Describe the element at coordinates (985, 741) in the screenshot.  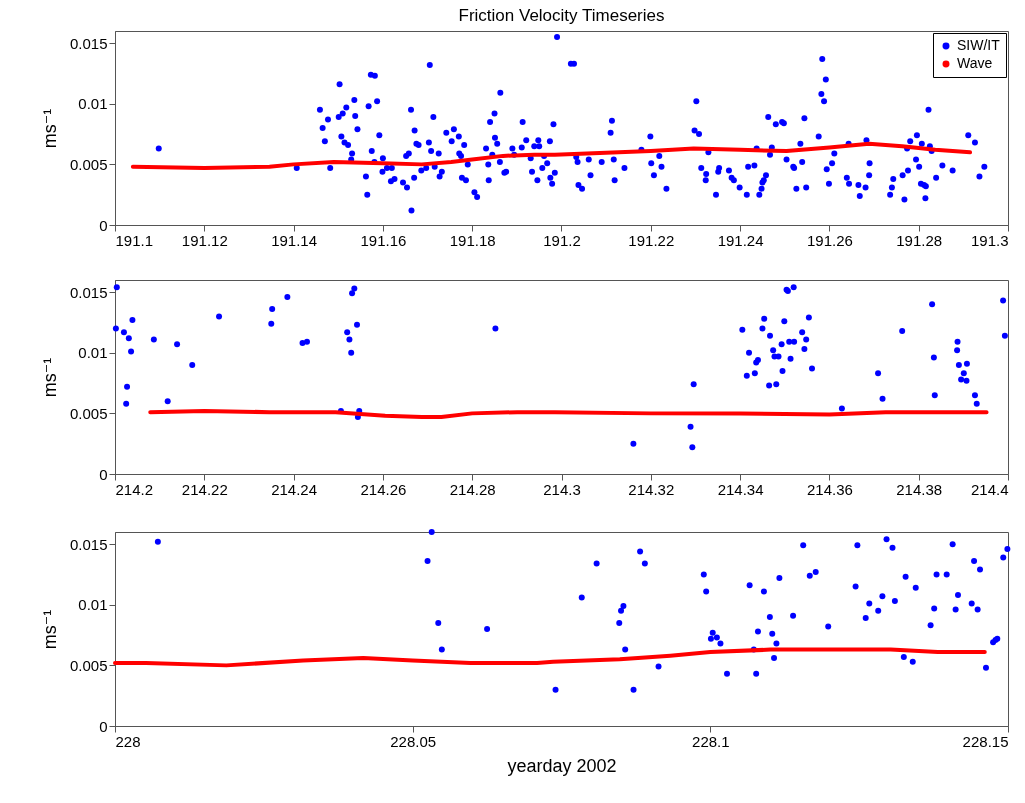
I see `x-tick-label: 228.15` at that location.